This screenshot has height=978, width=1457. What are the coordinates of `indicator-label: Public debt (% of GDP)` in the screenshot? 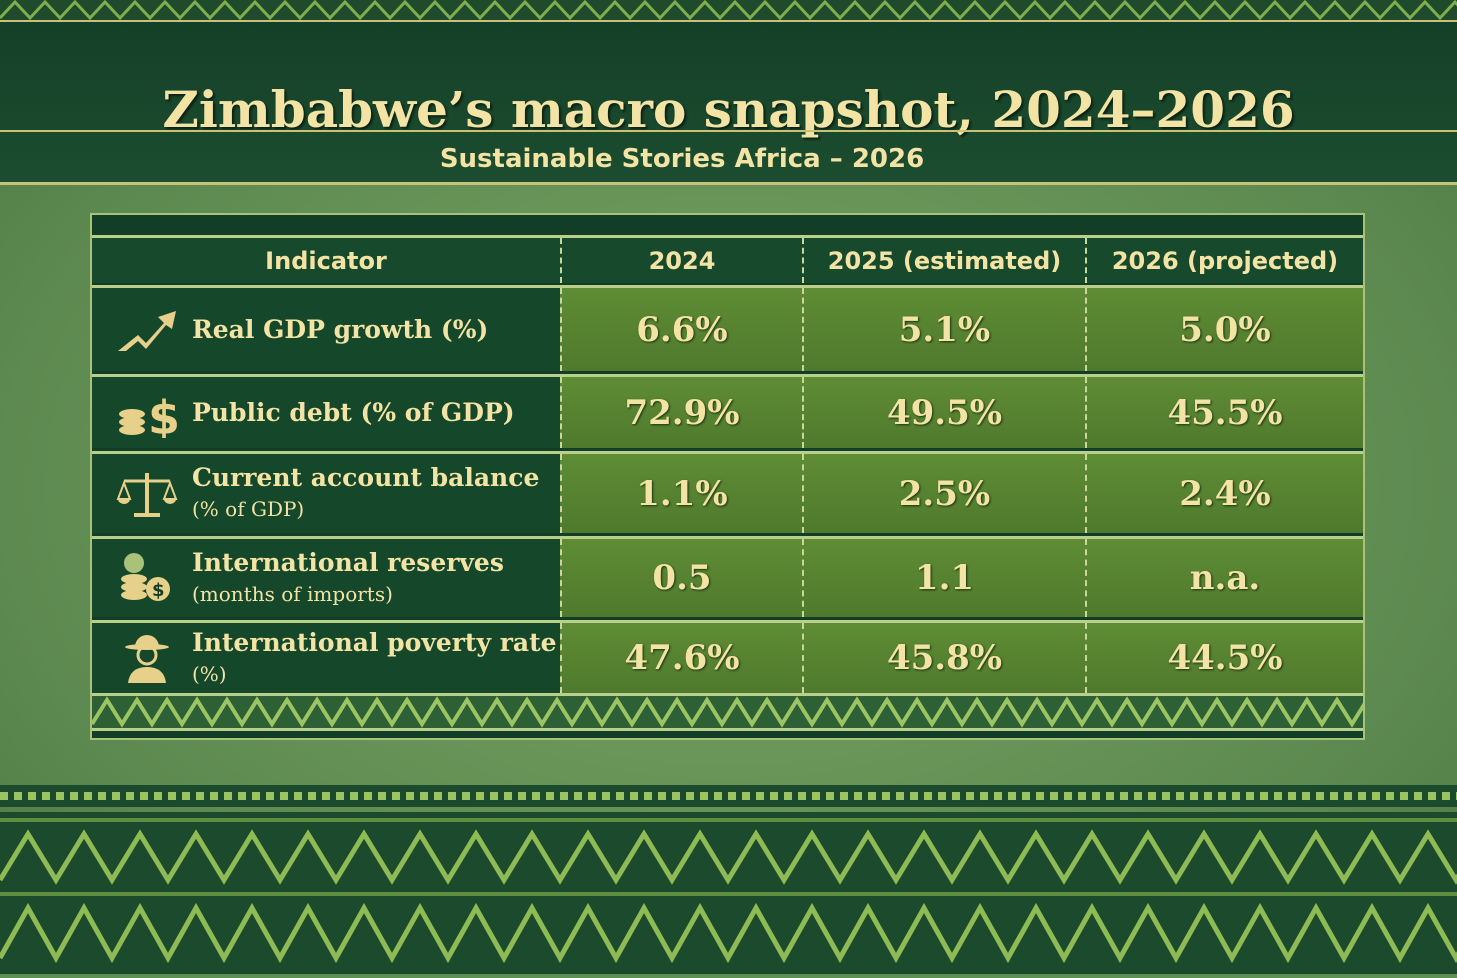 It's located at (353, 412).